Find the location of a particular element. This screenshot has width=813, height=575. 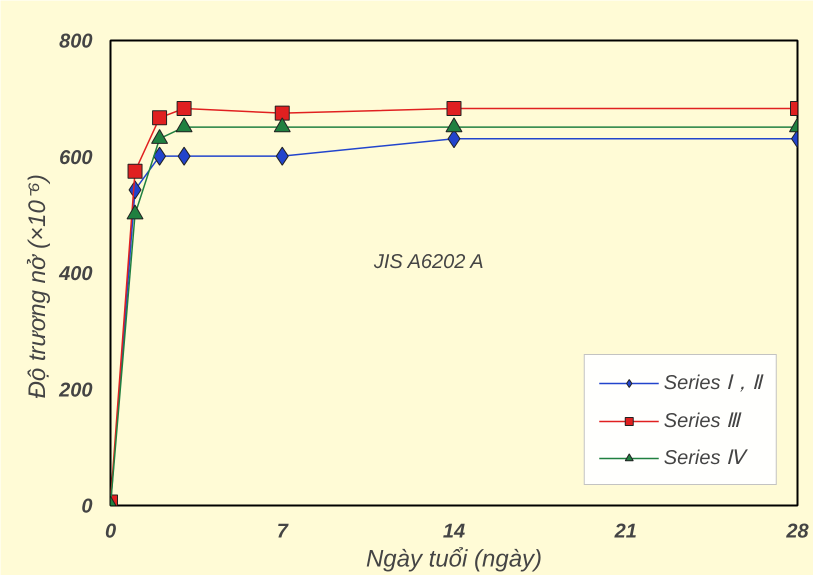

y-tick-label: 600 is located at coordinates (76, 157).